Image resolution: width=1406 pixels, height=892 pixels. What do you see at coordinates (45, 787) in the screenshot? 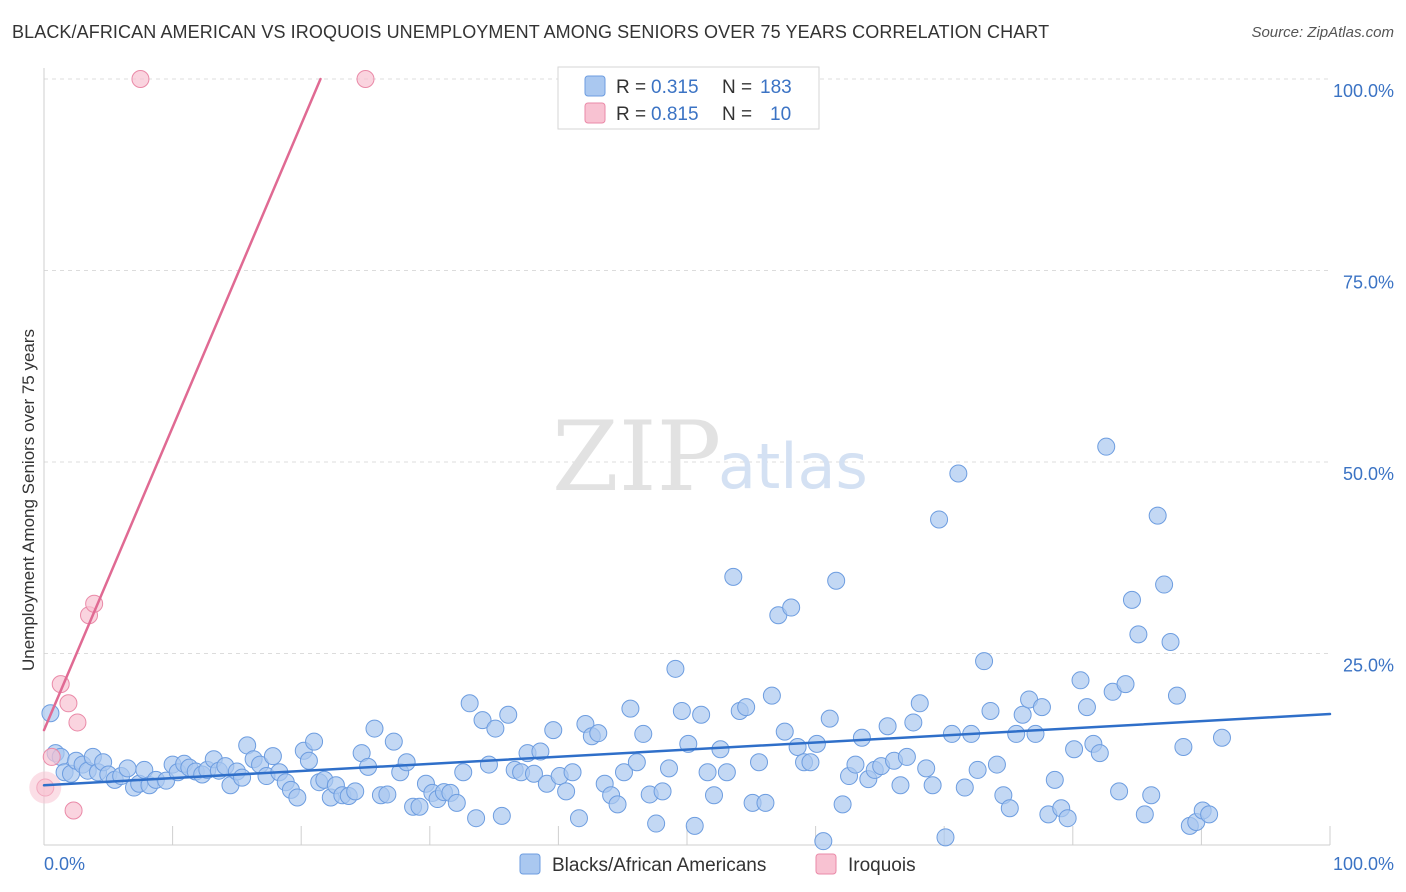
I see `pink-data-point-large` at bounding box center [45, 787].